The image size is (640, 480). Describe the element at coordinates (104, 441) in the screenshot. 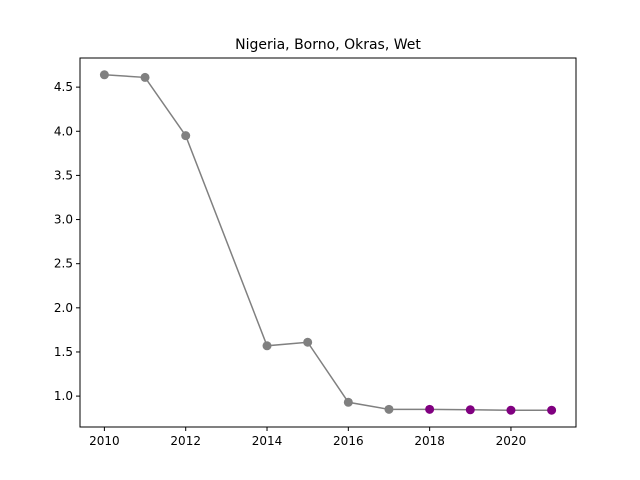

I see `x-tick-label: 2010` at that location.